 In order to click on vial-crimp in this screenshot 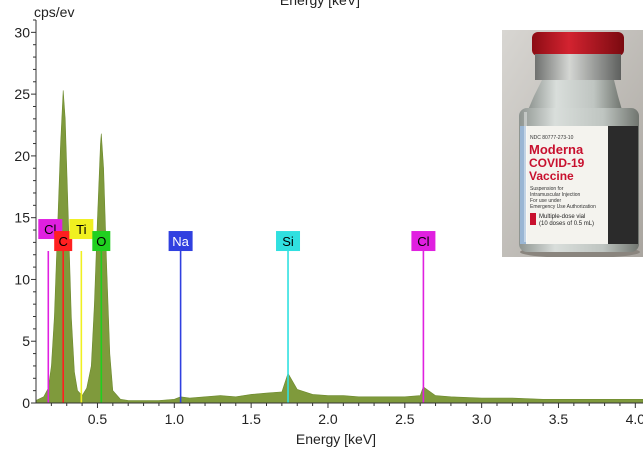, I will do `click(578, 67)`.